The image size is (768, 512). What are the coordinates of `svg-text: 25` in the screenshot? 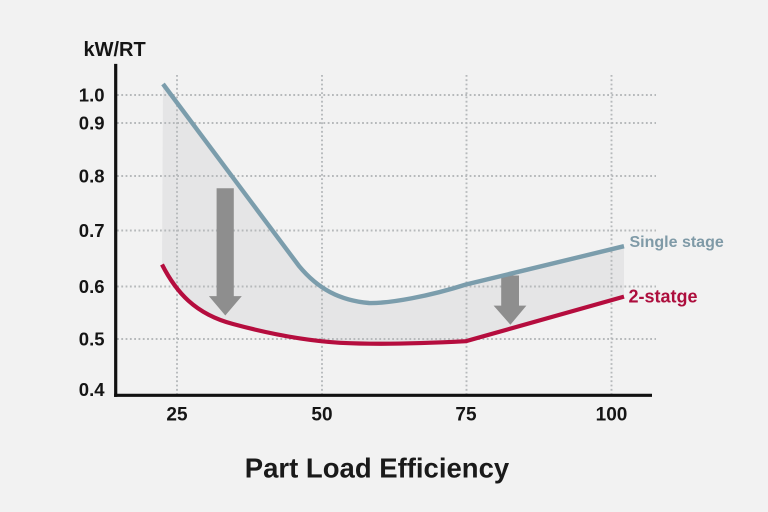 It's located at (177, 414).